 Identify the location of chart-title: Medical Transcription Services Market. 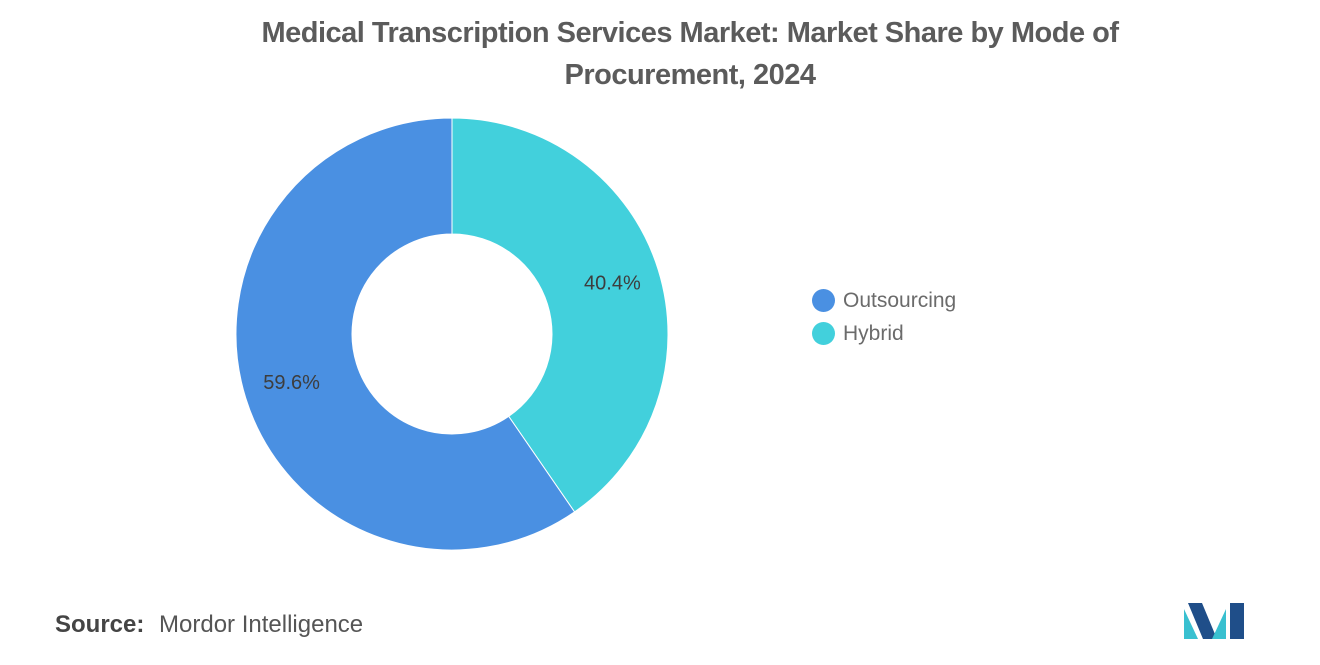
(690, 54).